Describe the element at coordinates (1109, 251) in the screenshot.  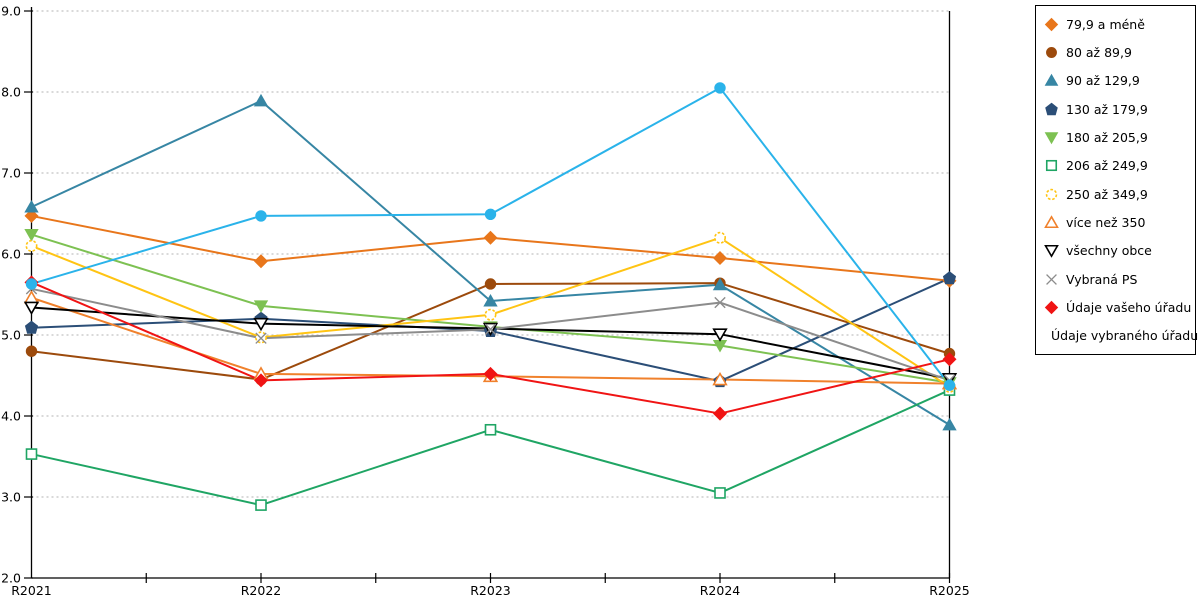
I see `legend-label: všechny obce` at that location.